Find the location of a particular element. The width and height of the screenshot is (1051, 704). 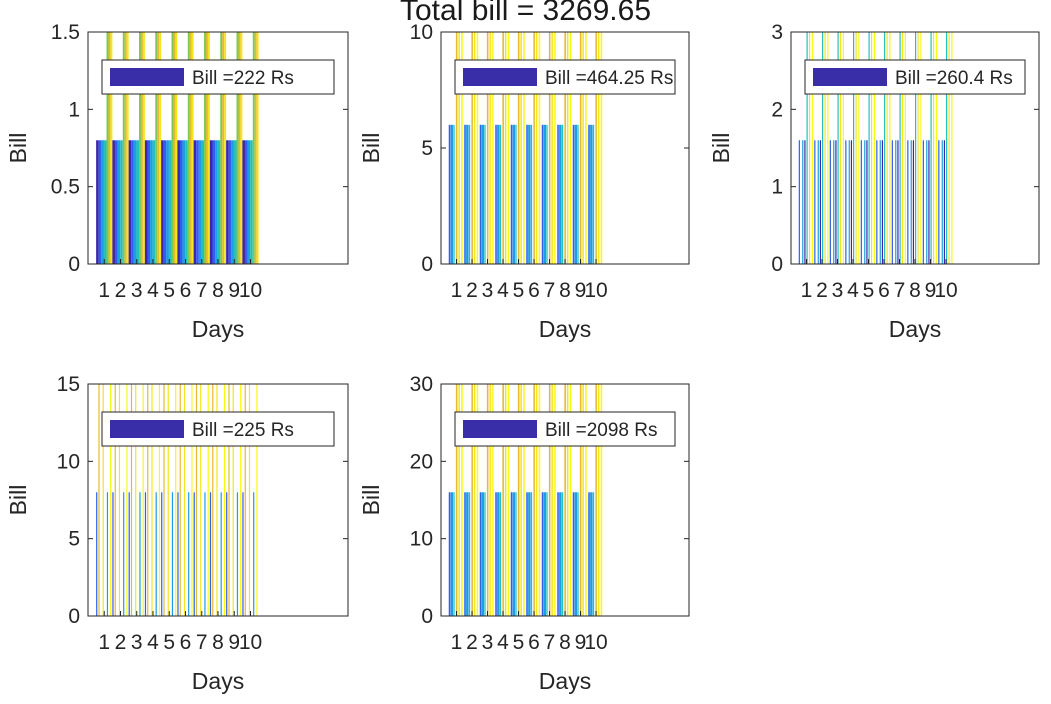

figure-title: Total bill = 3269.65 is located at coordinates (525, 13).